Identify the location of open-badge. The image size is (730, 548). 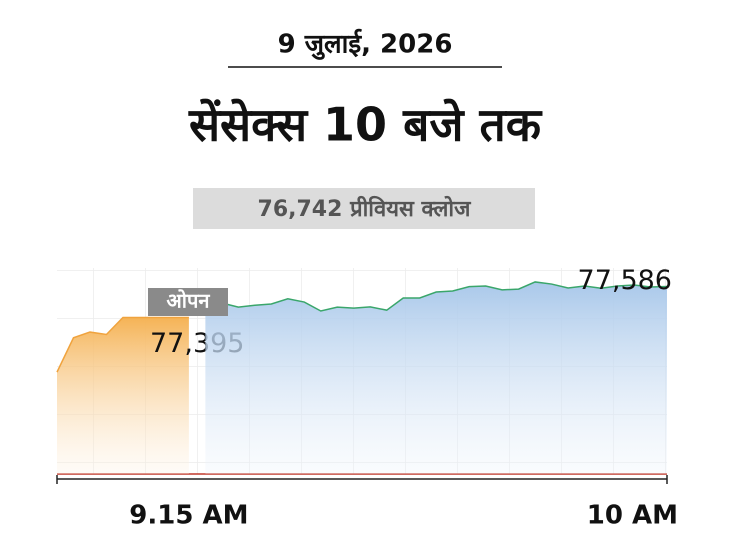
(188, 302).